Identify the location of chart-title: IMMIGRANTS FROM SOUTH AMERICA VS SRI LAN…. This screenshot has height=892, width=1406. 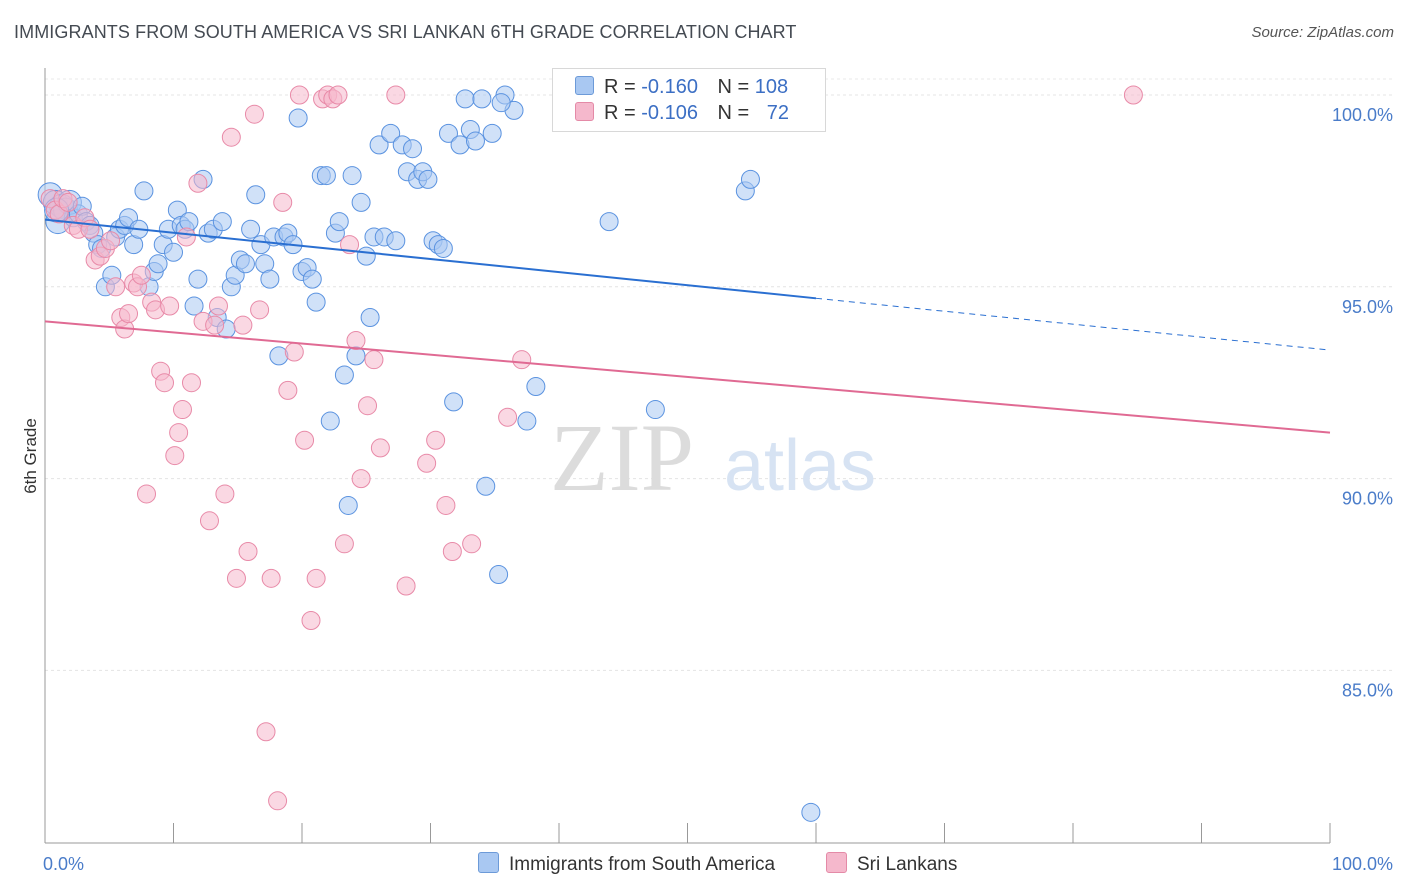
(405, 32).